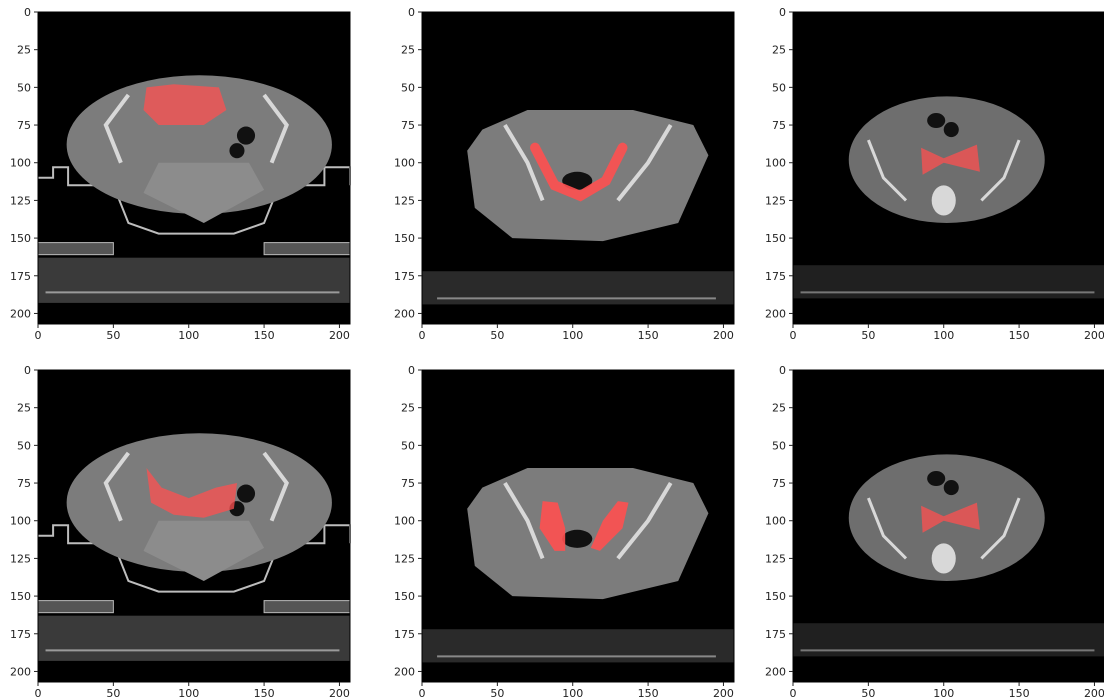 This screenshot has height=698, width=1104. What do you see at coordinates (950, 517) in the screenshot?
I see `segmentation-mask` at bounding box center [950, 517].